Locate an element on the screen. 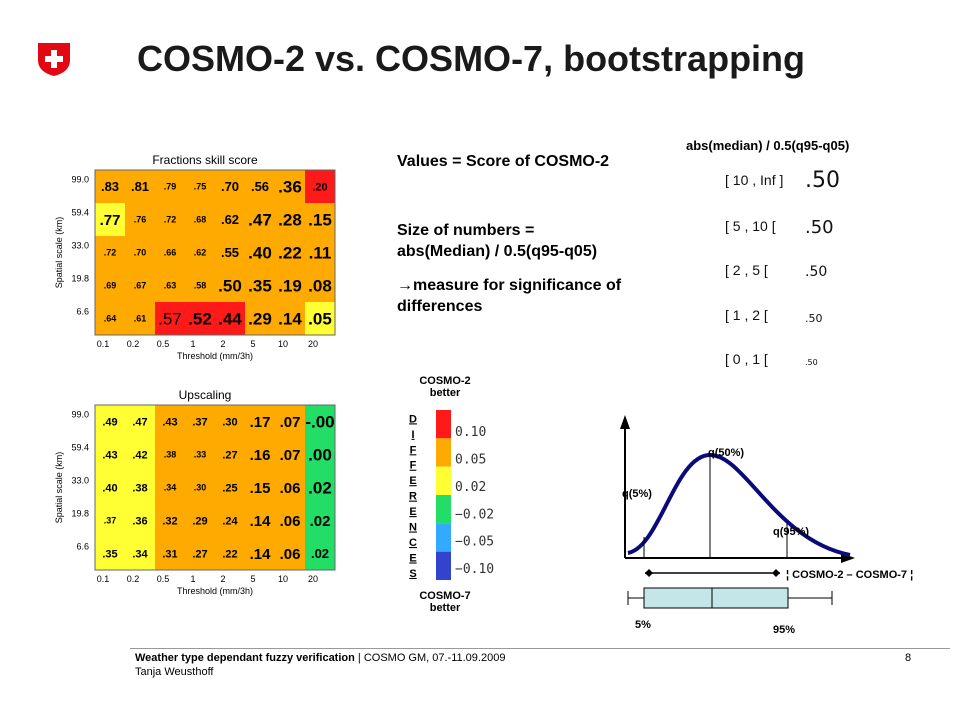 The width and height of the screenshot is (960, 720). q50-label: q(50%) is located at coordinates (726, 453).